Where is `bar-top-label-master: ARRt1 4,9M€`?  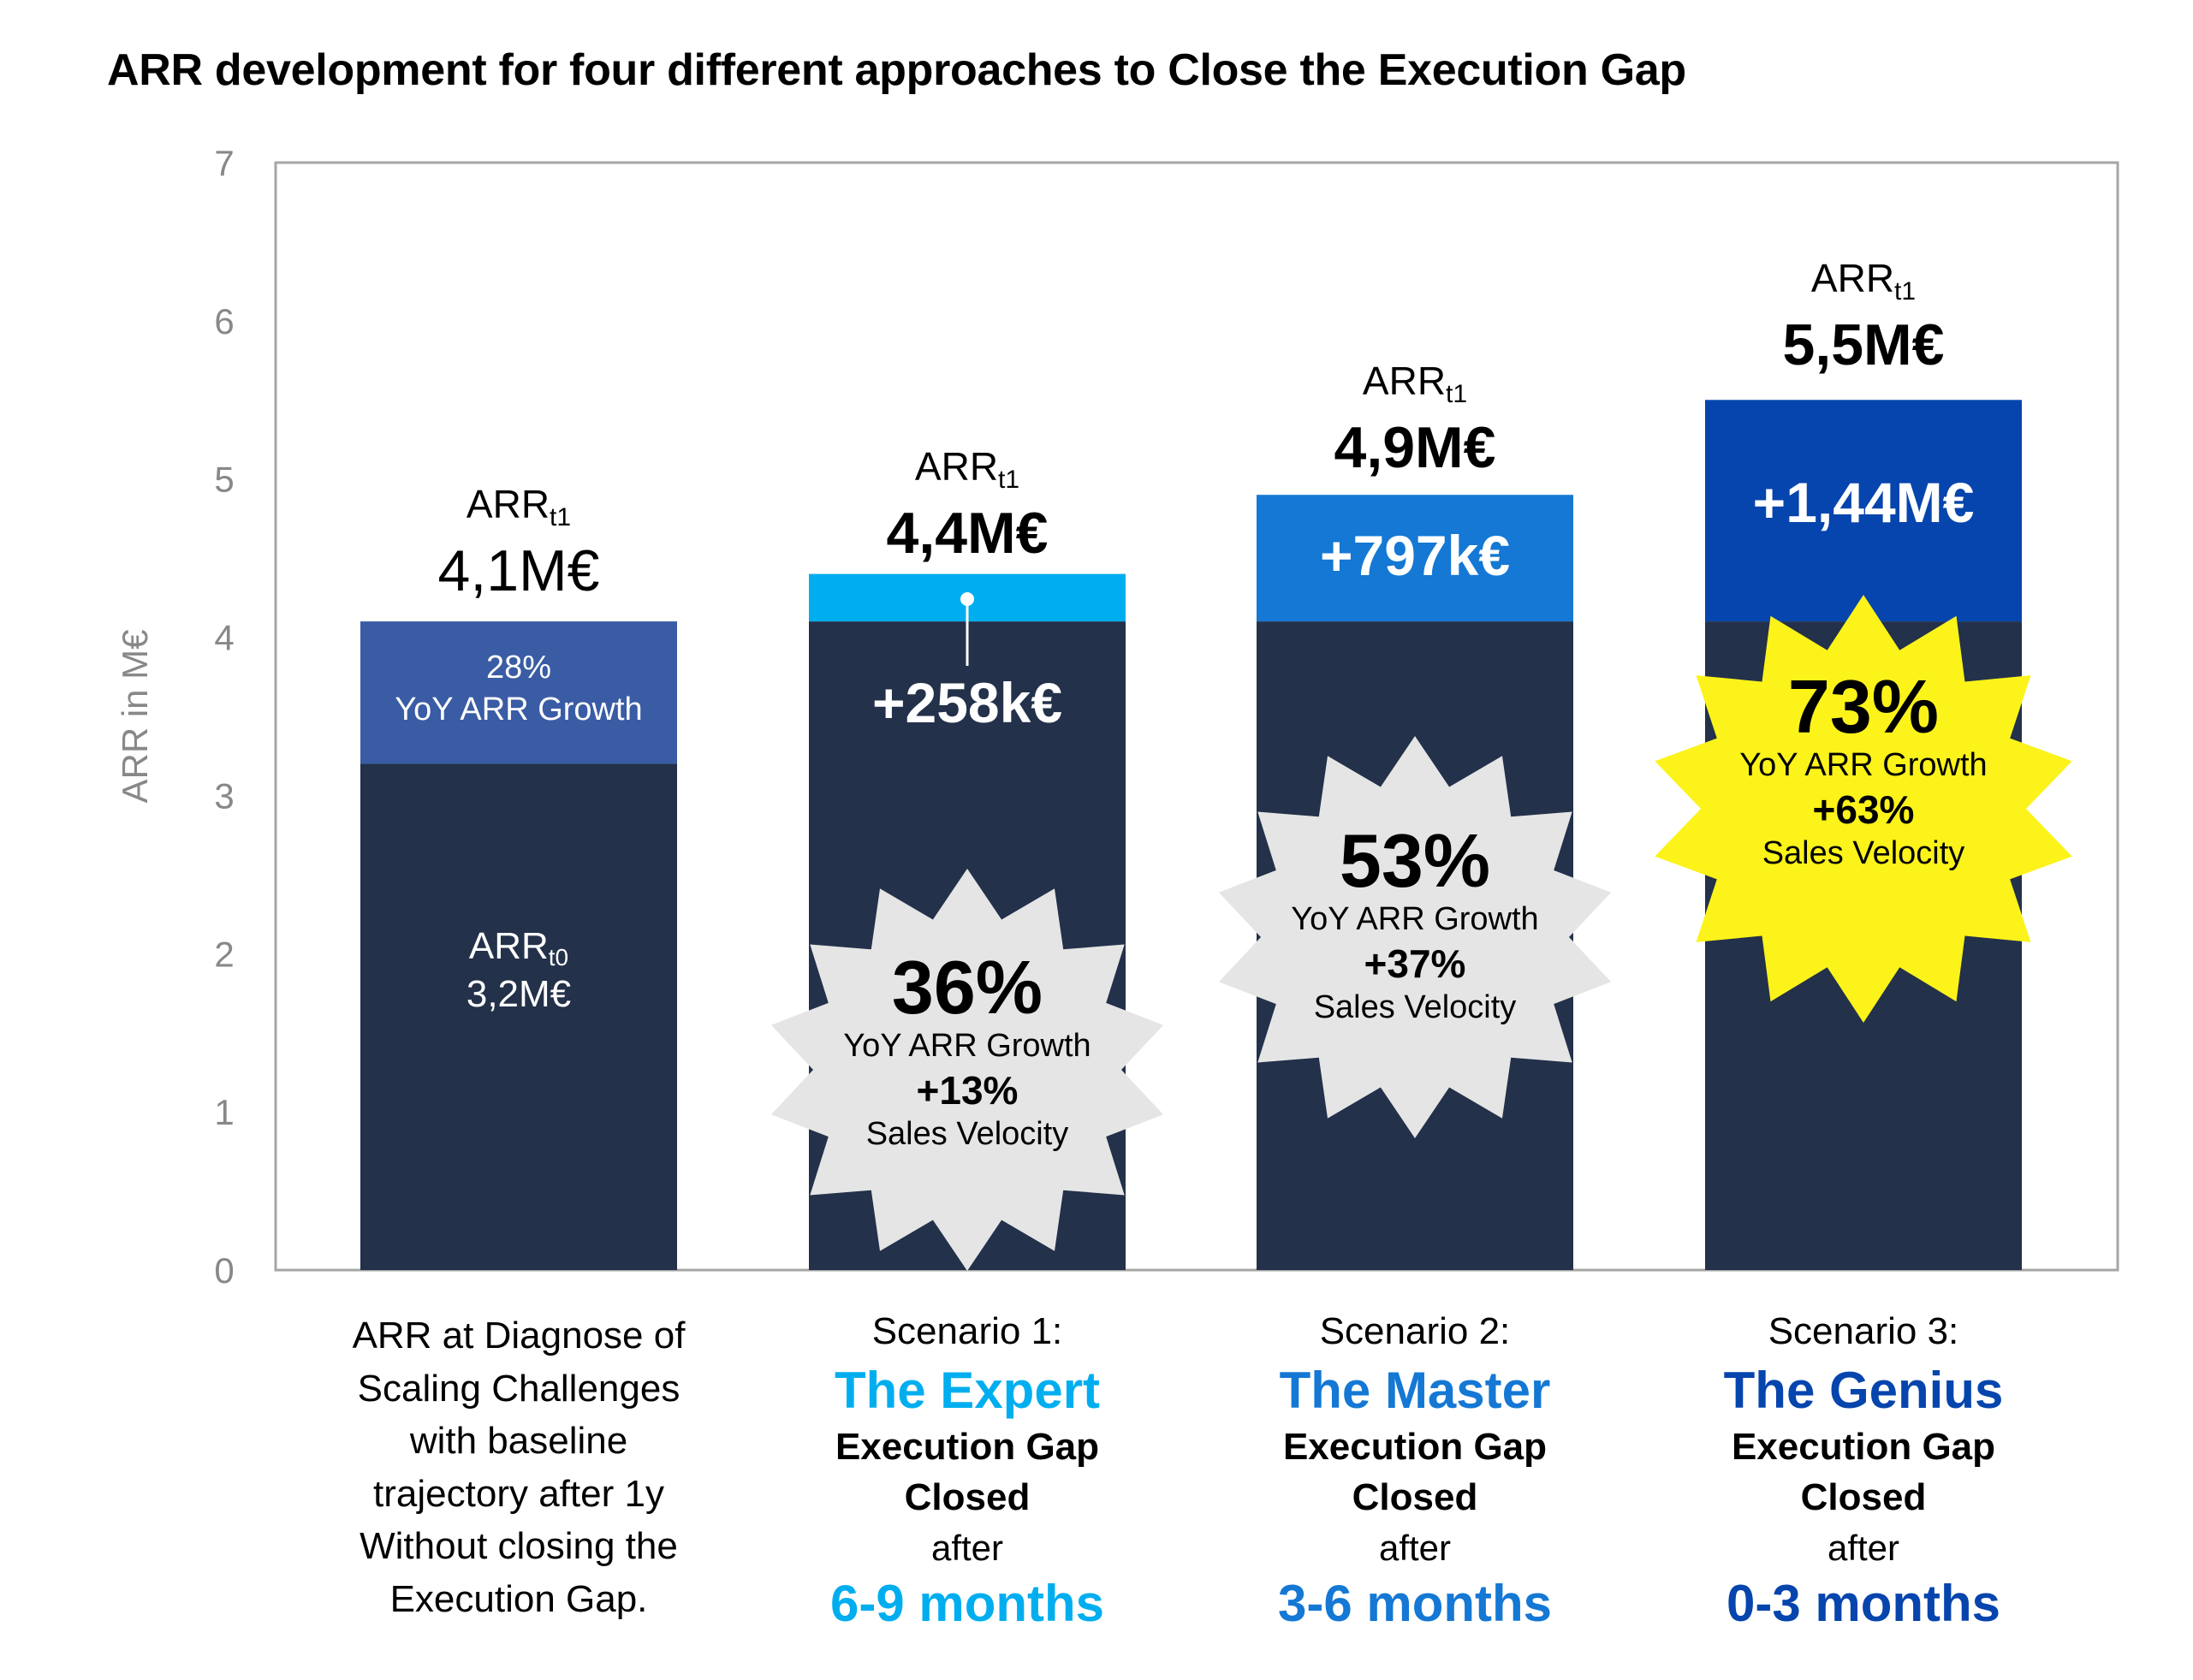
bar-top-label-master: ARRt1 4,9M€ is located at coordinates (1415, 421).